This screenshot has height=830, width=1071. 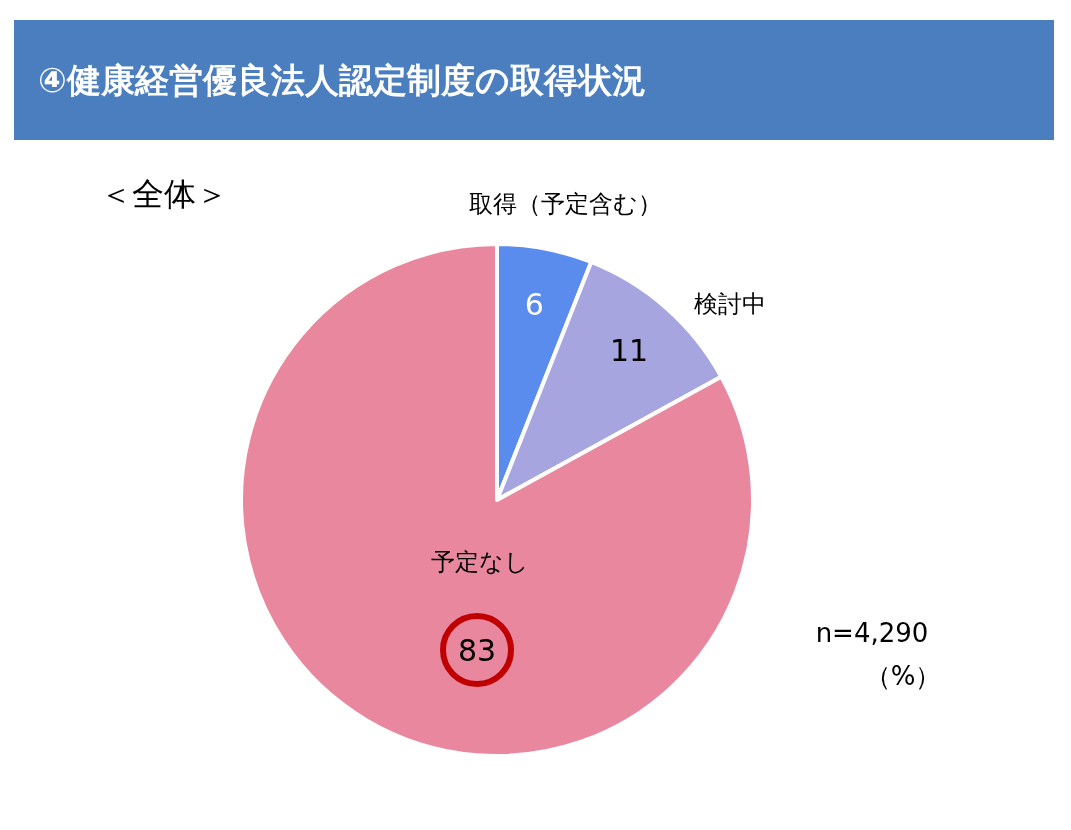 I want to click on data-label: 11, so click(x=629, y=351).